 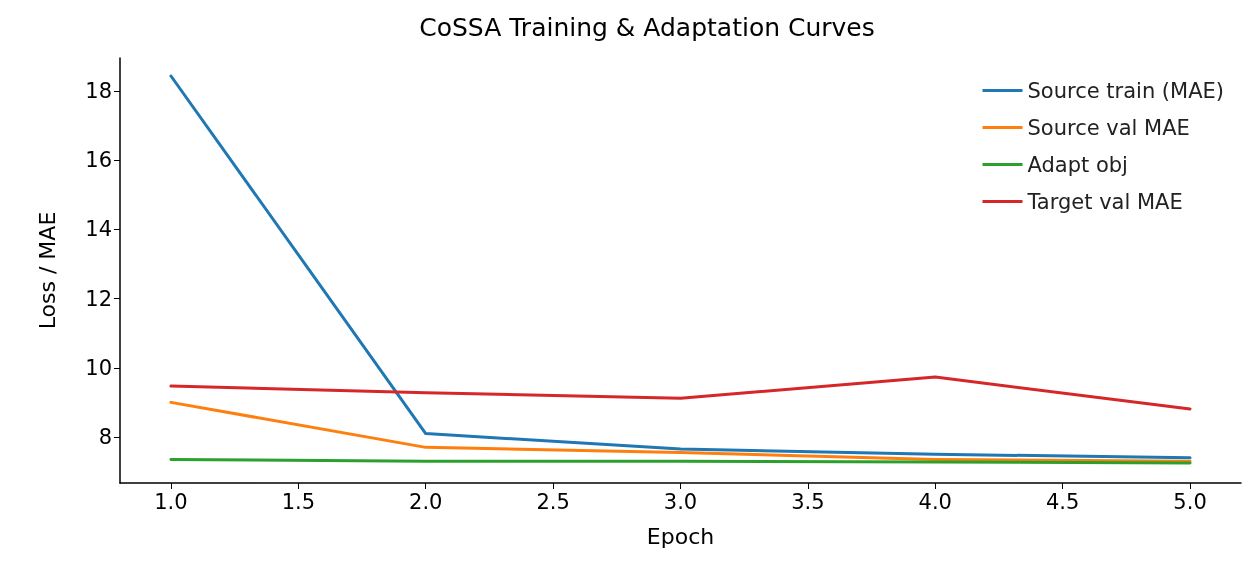 I want to click on x-tick-label: 5.0, so click(x=1190, y=501).